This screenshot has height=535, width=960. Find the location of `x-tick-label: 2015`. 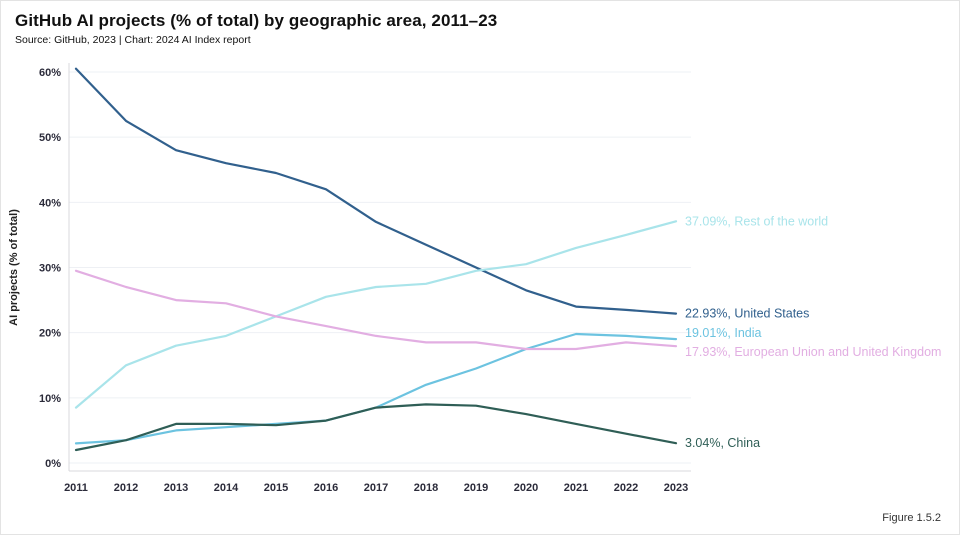

x-tick-label: 2015 is located at coordinates (276, 488).